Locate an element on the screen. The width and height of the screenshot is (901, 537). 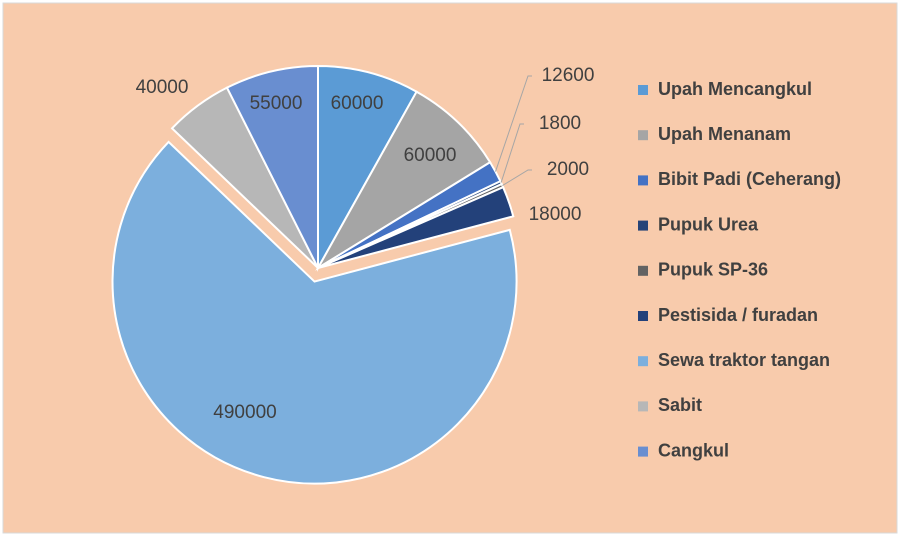
data-label: 40000 is located at coordinates (162, 87).